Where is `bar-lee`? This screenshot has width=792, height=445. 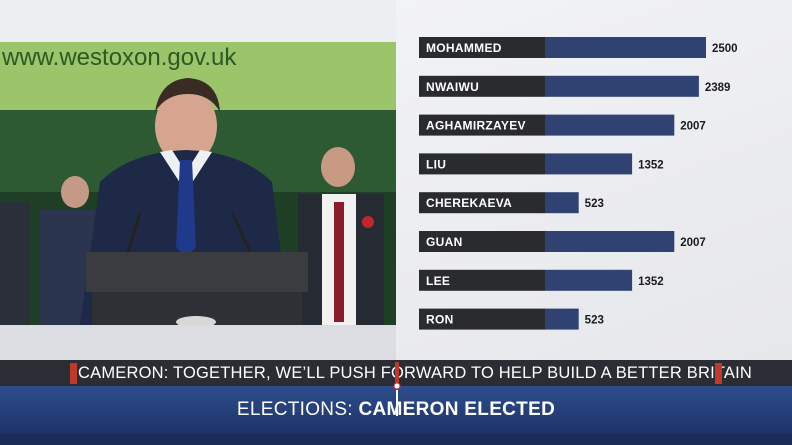
bar-lee is located at coordinates (589, 280).